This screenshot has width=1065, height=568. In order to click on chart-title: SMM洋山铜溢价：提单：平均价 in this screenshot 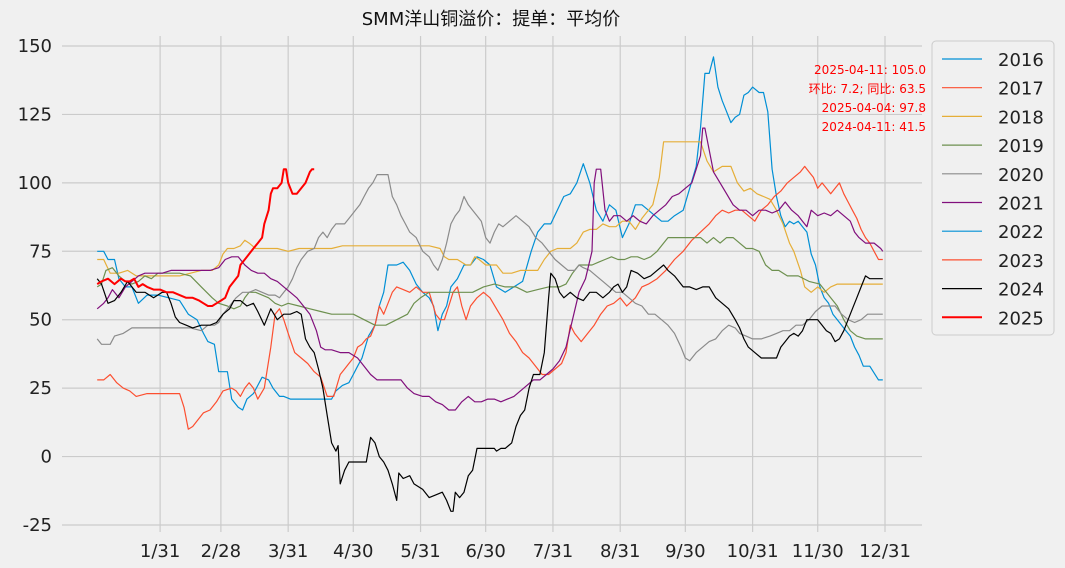, I will do `click(491, 19)`.